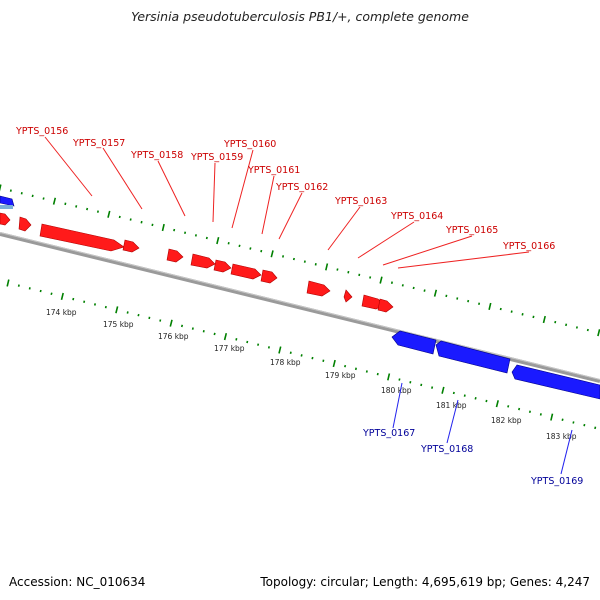 Image resolution: width=600 pixels, height=600 pixels. What do you see at coordinates (41, 131) in the screenshot?
I see `gene-label: YPTS_0156` at bounding box center [41, 131].